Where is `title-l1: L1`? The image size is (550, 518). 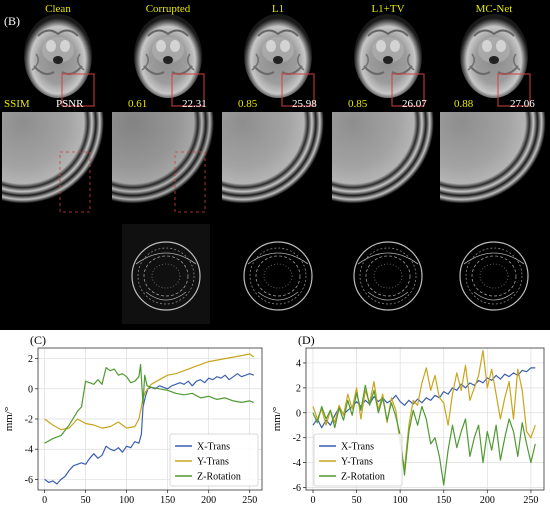
title-l1: L1 is located at coordinates (278, 9).